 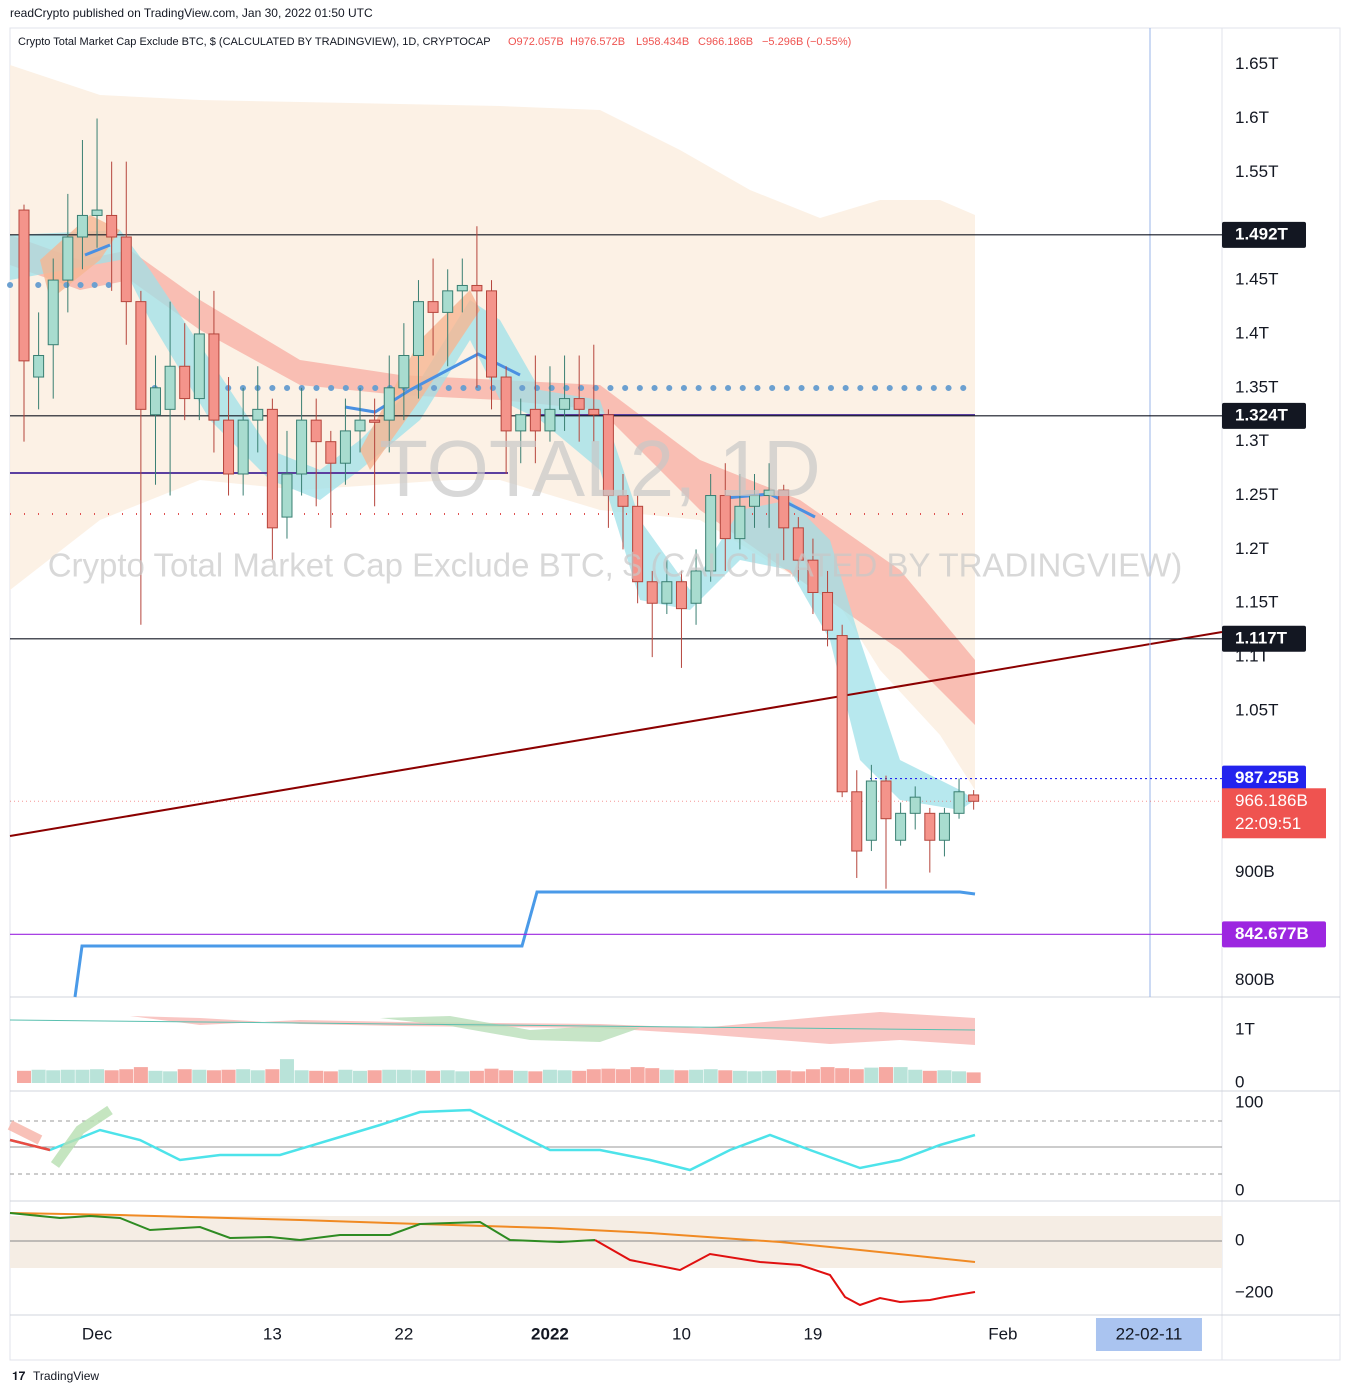 I want to click on x-tick-label: Dec, so click(x=97, y=1333).